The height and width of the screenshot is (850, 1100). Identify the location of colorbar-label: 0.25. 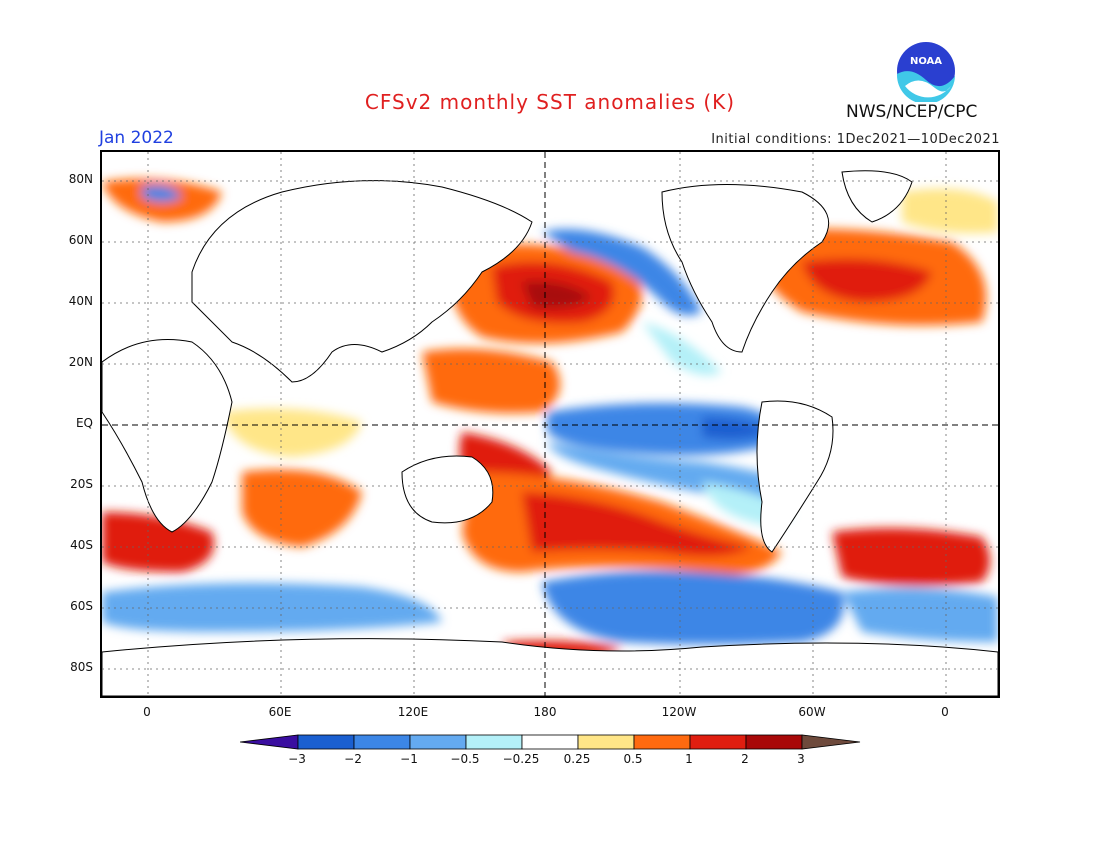
(577, 759).